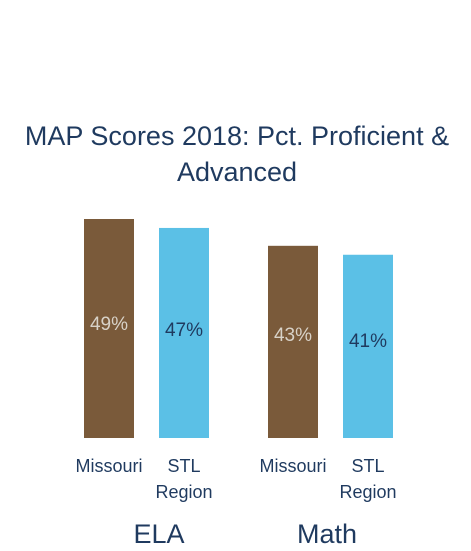 The height and width of the screenshot is (551, 471). I want to click on data-label: 47%, so click(184, 330).